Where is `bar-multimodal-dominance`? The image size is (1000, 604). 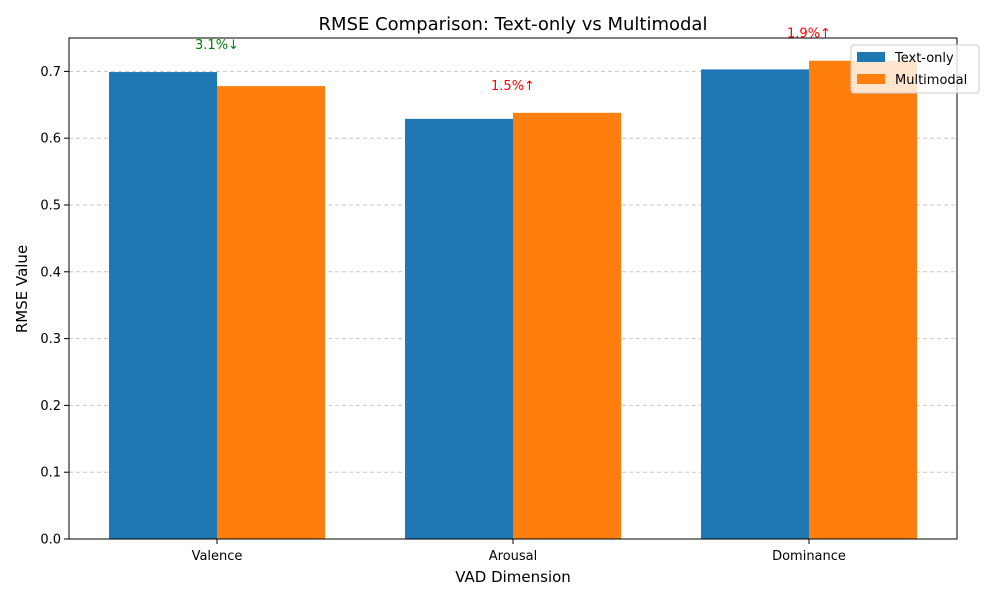 bar-multimodal-dominance is located at coordinates (863, 299).